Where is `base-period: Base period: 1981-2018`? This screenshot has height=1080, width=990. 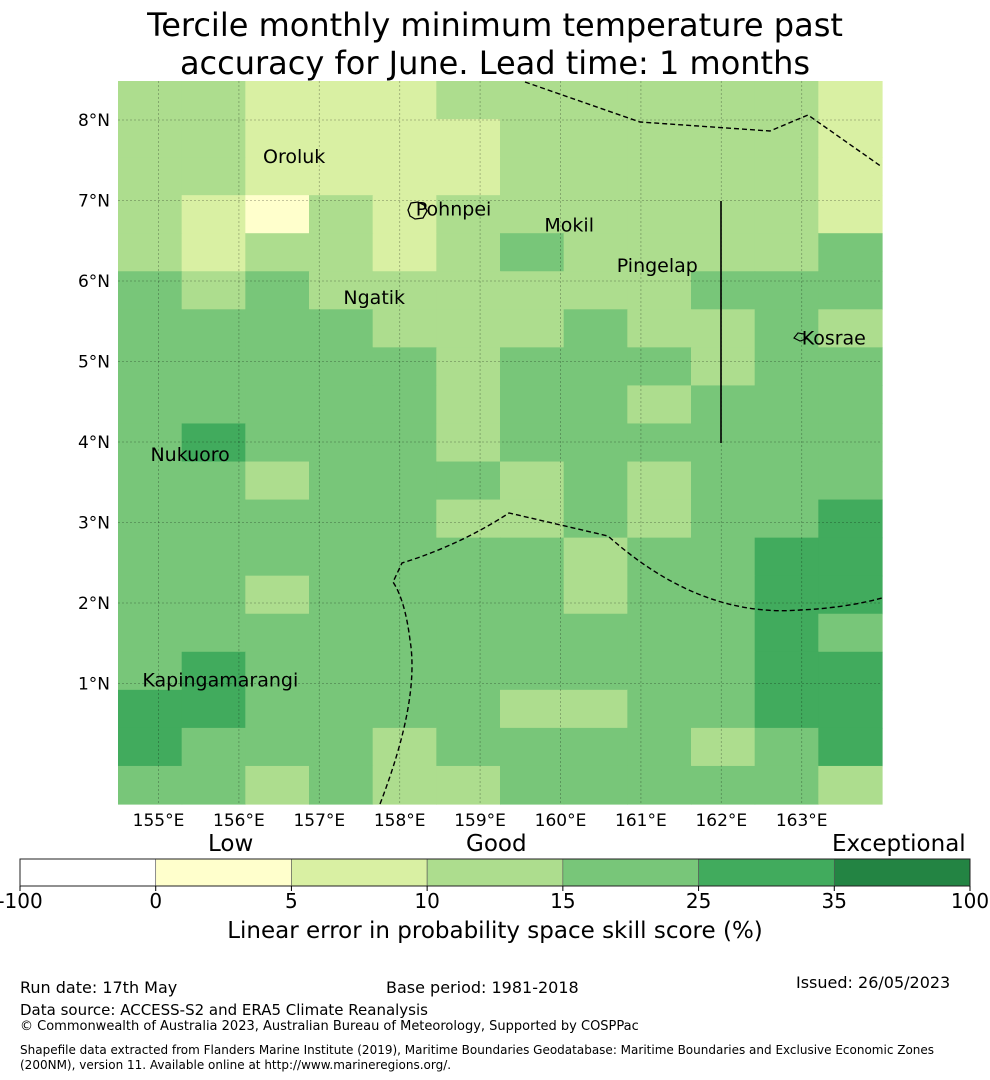 base-period: Base period: 1981-2018 is located at coordinates (482, 987).